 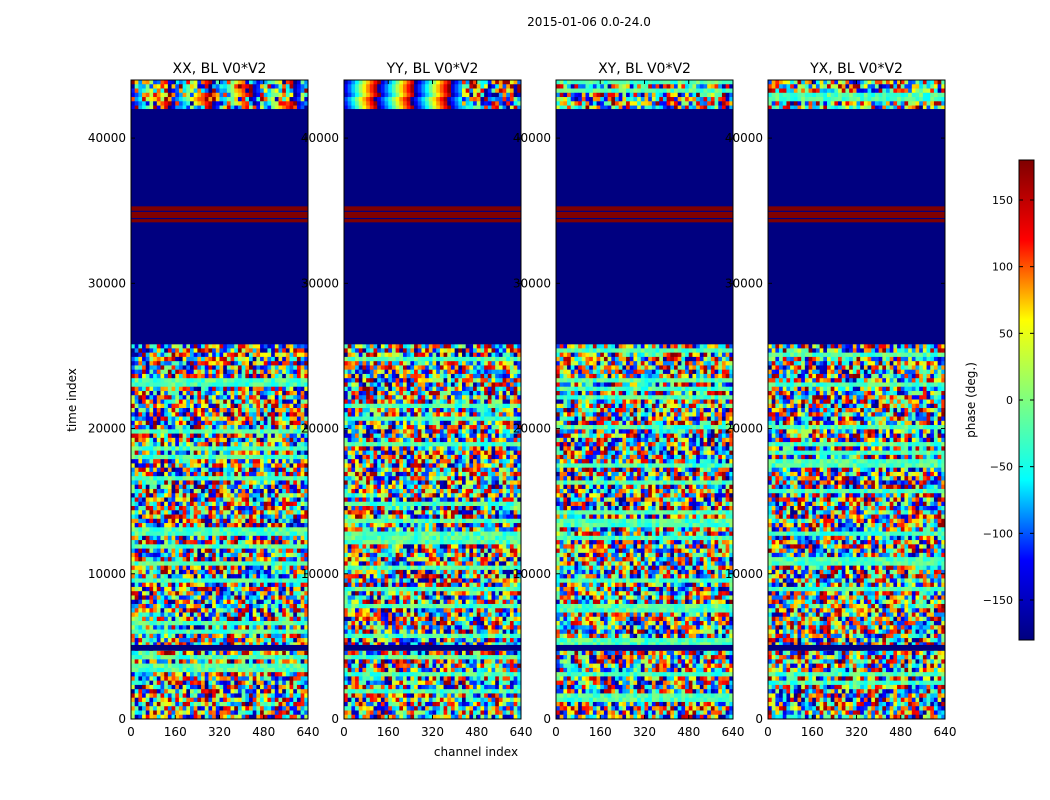 I want to click on colorbar-tick-label: 50, so click(x=1006, y=333).